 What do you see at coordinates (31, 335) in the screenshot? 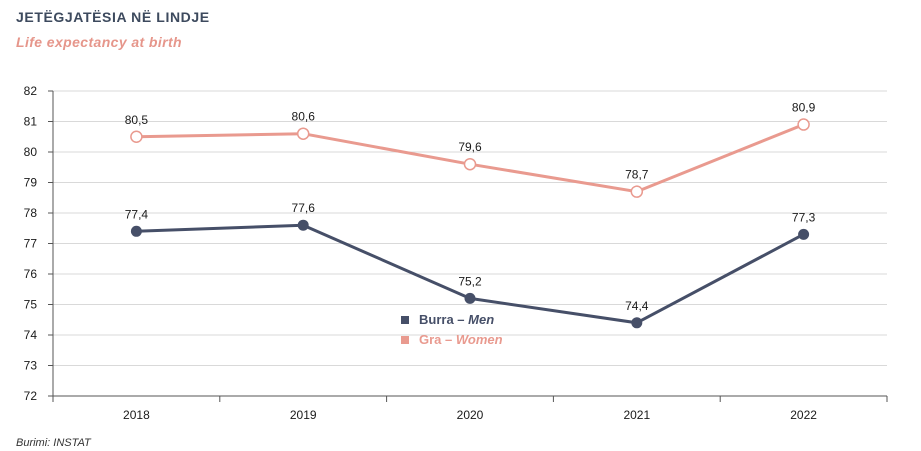
I see `y-tick-label: 74` at bounding box center [31, 335].